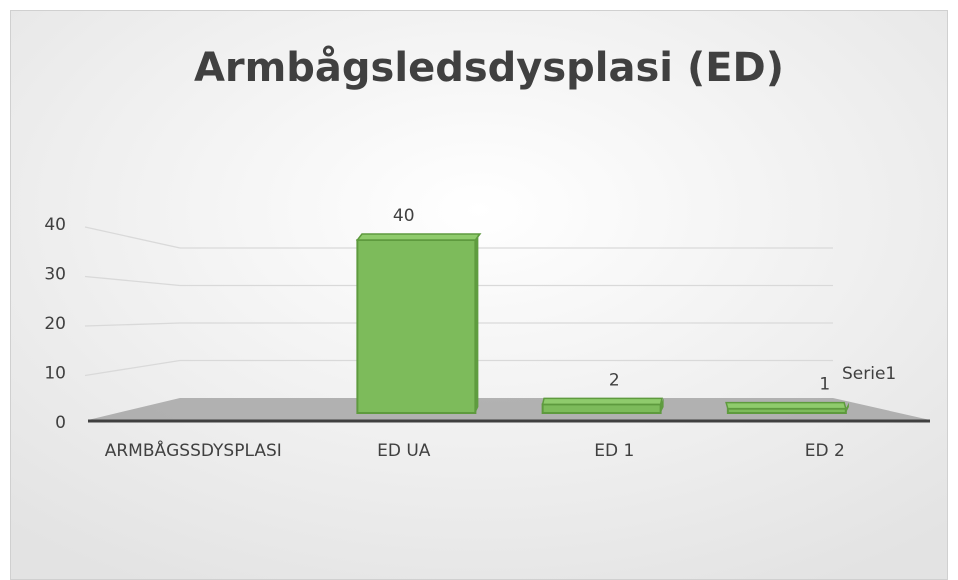 The image size is (958, 580). Describe the element at coordinates (404, 216) in the screenshot. I see `data-label: 40` at that location.